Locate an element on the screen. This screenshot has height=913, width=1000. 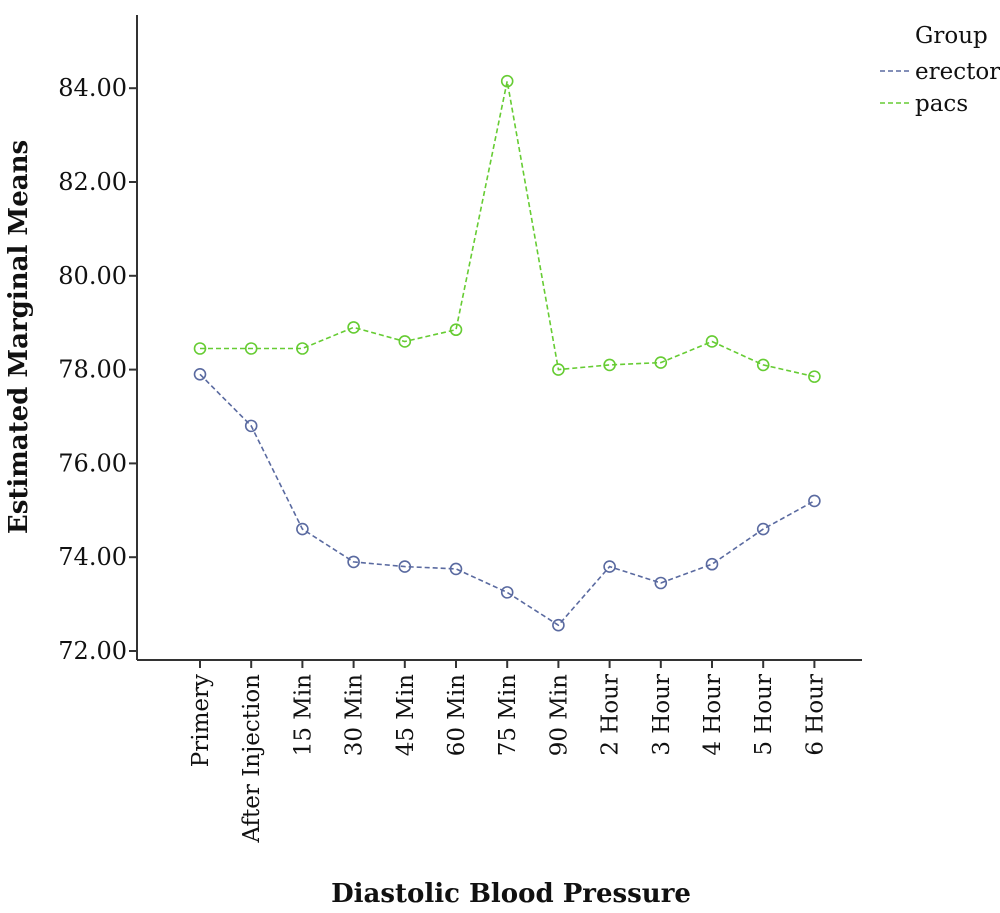
legend-label-erector: erector is located at coordinates (957, 72).